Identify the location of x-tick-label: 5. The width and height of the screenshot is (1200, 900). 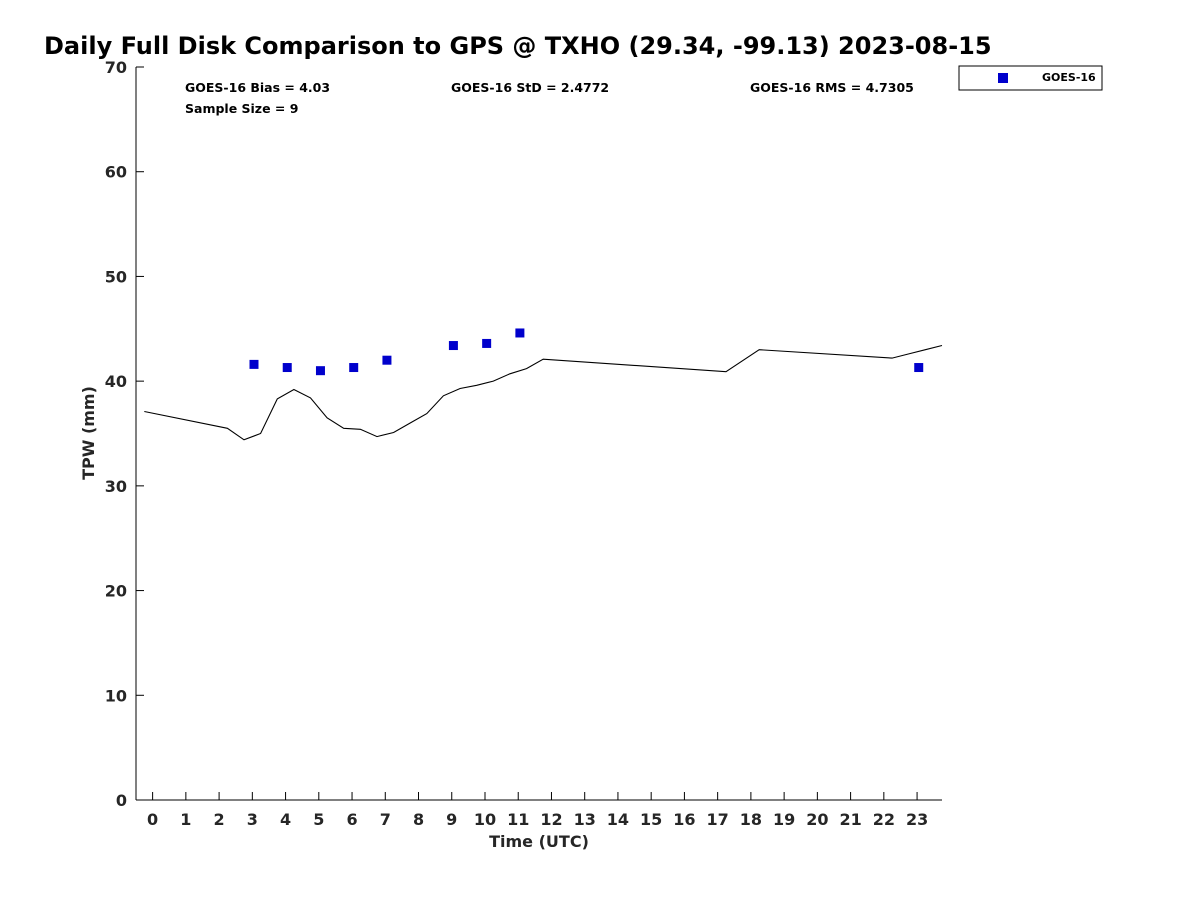
(318, 819).